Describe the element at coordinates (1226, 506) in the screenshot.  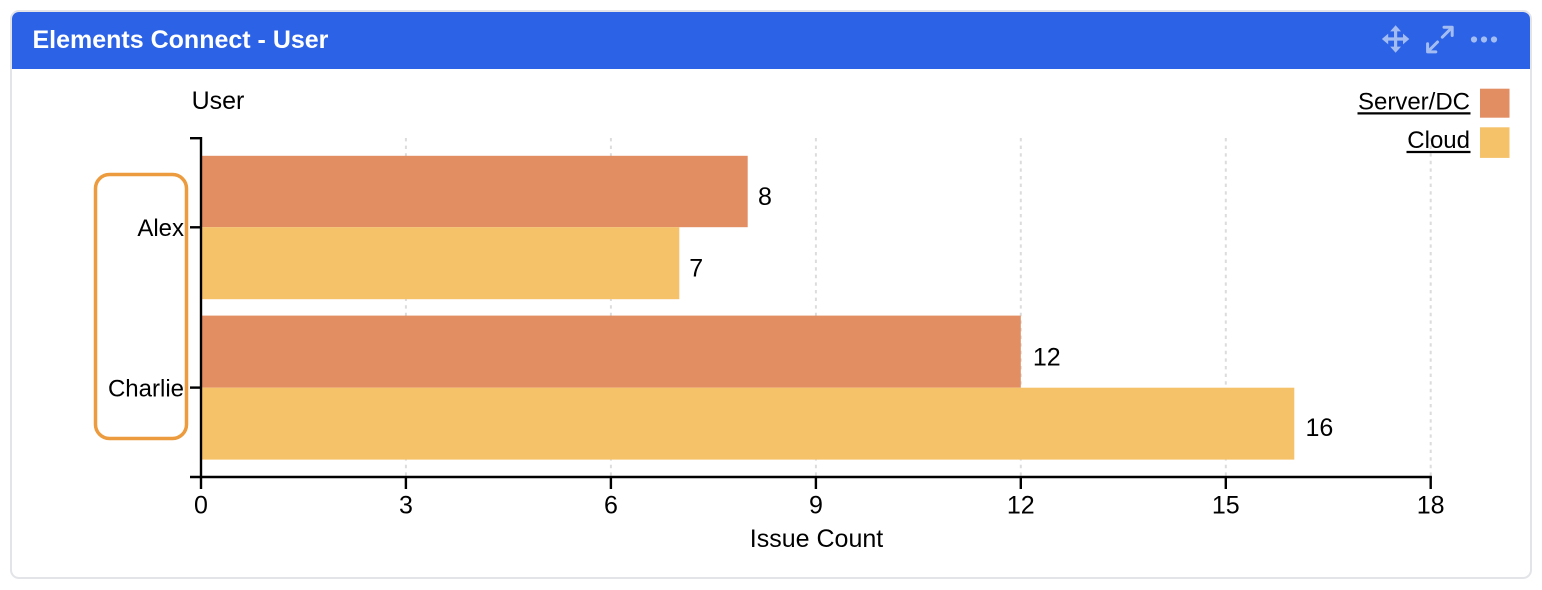
I see `svg-text: 15` at that location.